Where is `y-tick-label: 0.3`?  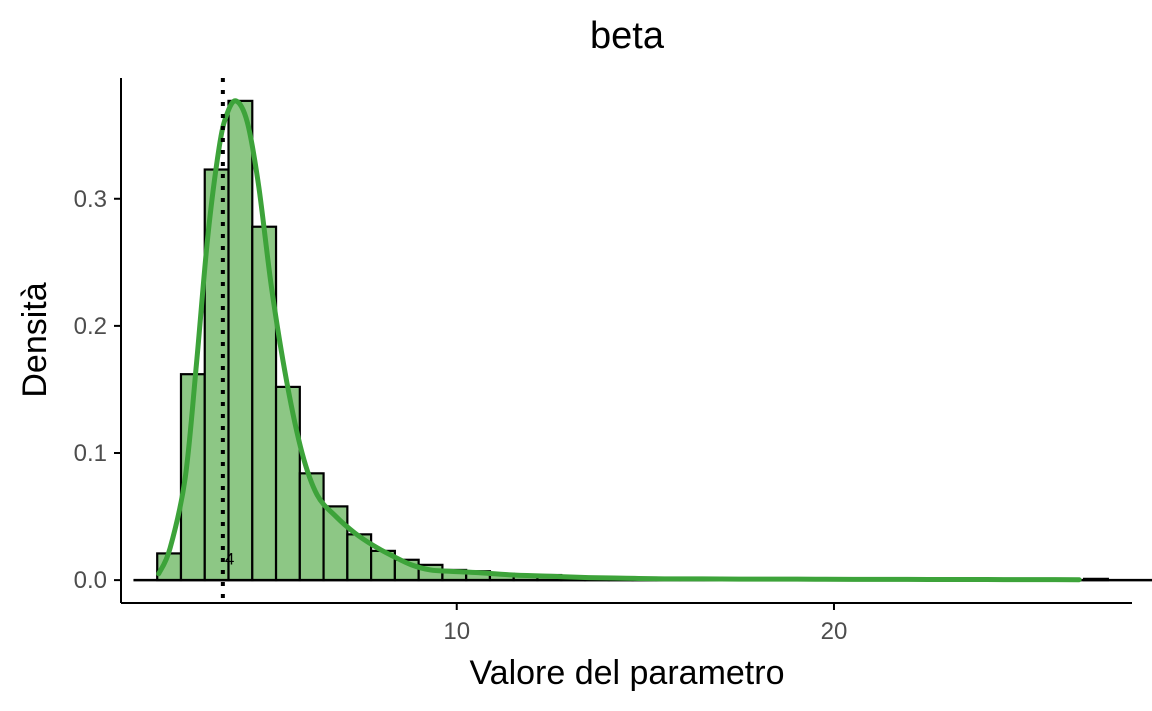
y-tick-label: 0.3 is located at coordinates (90, 199).